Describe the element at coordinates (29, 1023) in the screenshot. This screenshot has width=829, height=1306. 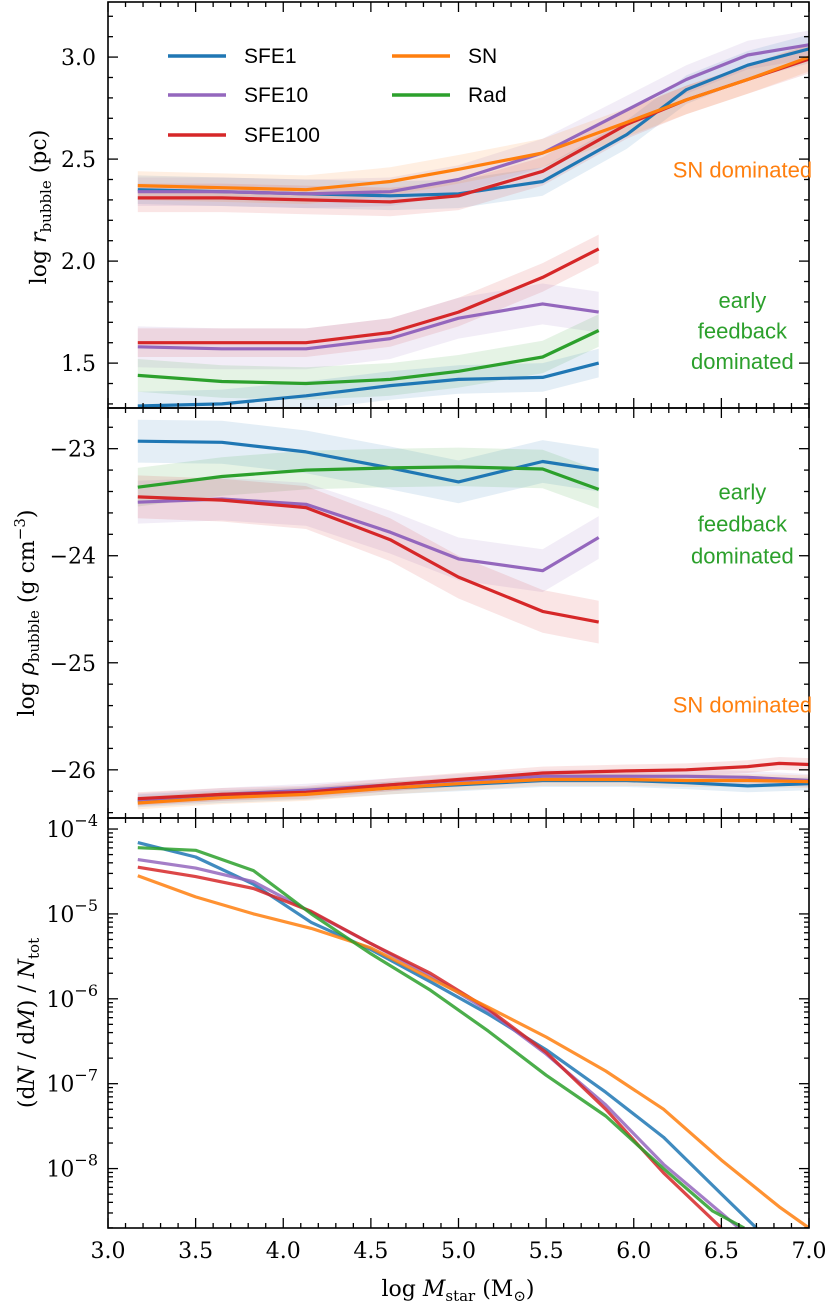
I see `y-axis-label-mass-function: (dN / dM) / Ntot` at that location.